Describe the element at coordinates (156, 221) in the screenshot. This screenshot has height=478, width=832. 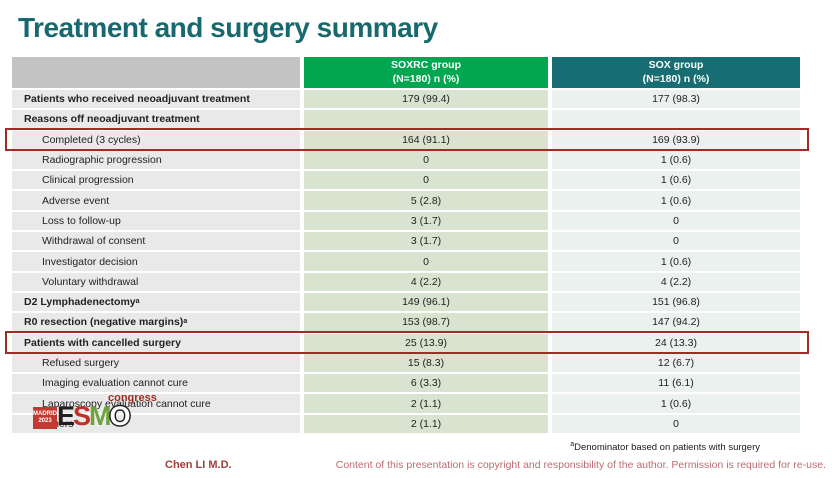
I see `row-label: Loss to follow-up` at that location.